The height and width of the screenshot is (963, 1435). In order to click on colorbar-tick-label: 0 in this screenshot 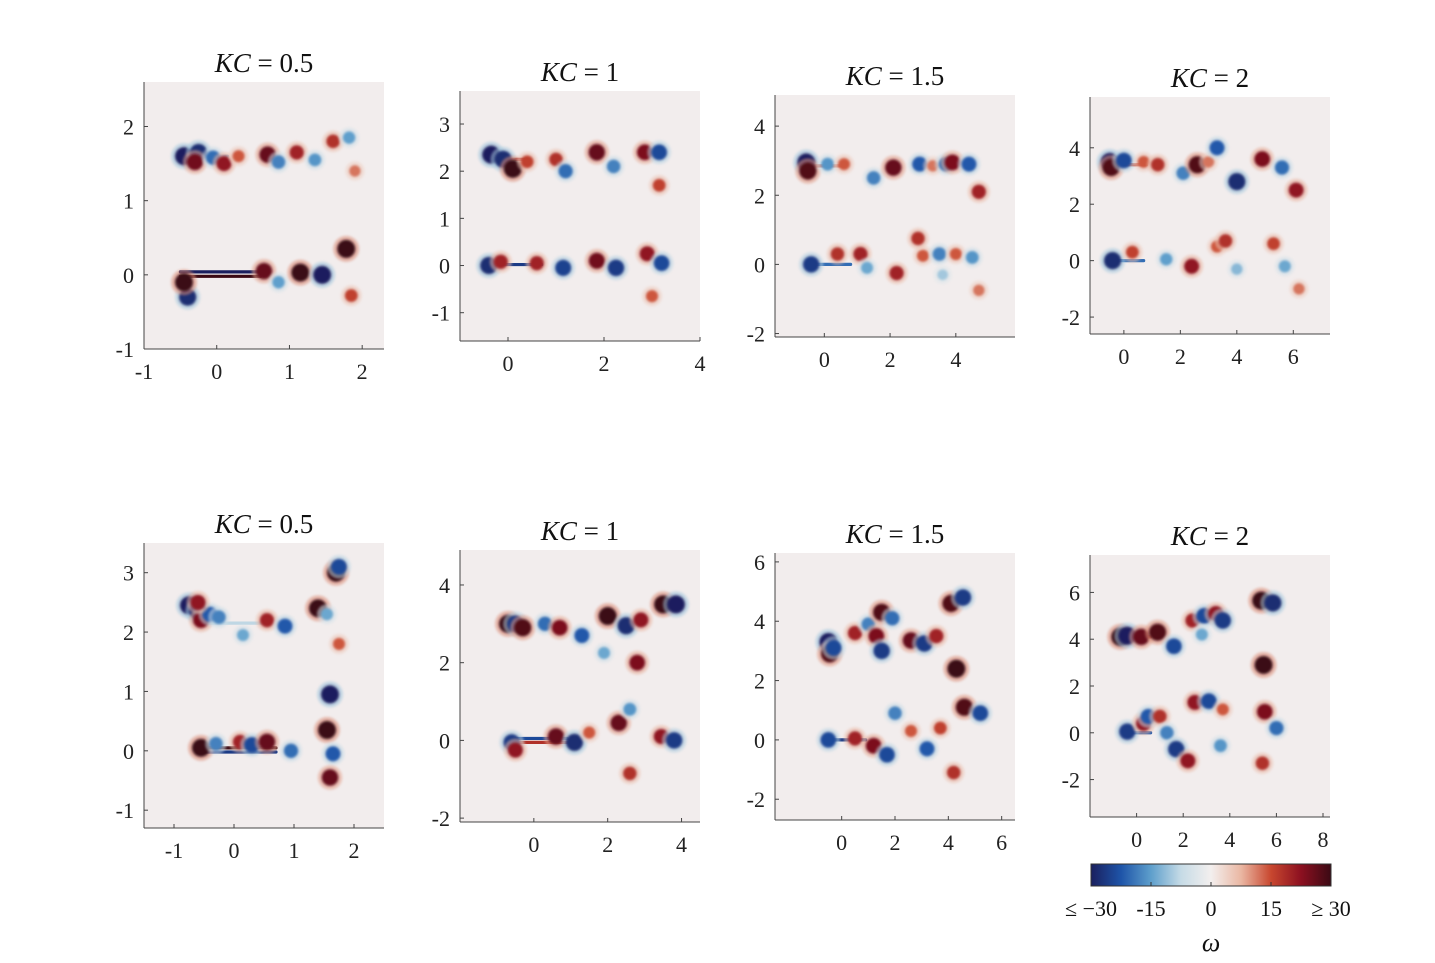, I will do `click(1211, 908)`.